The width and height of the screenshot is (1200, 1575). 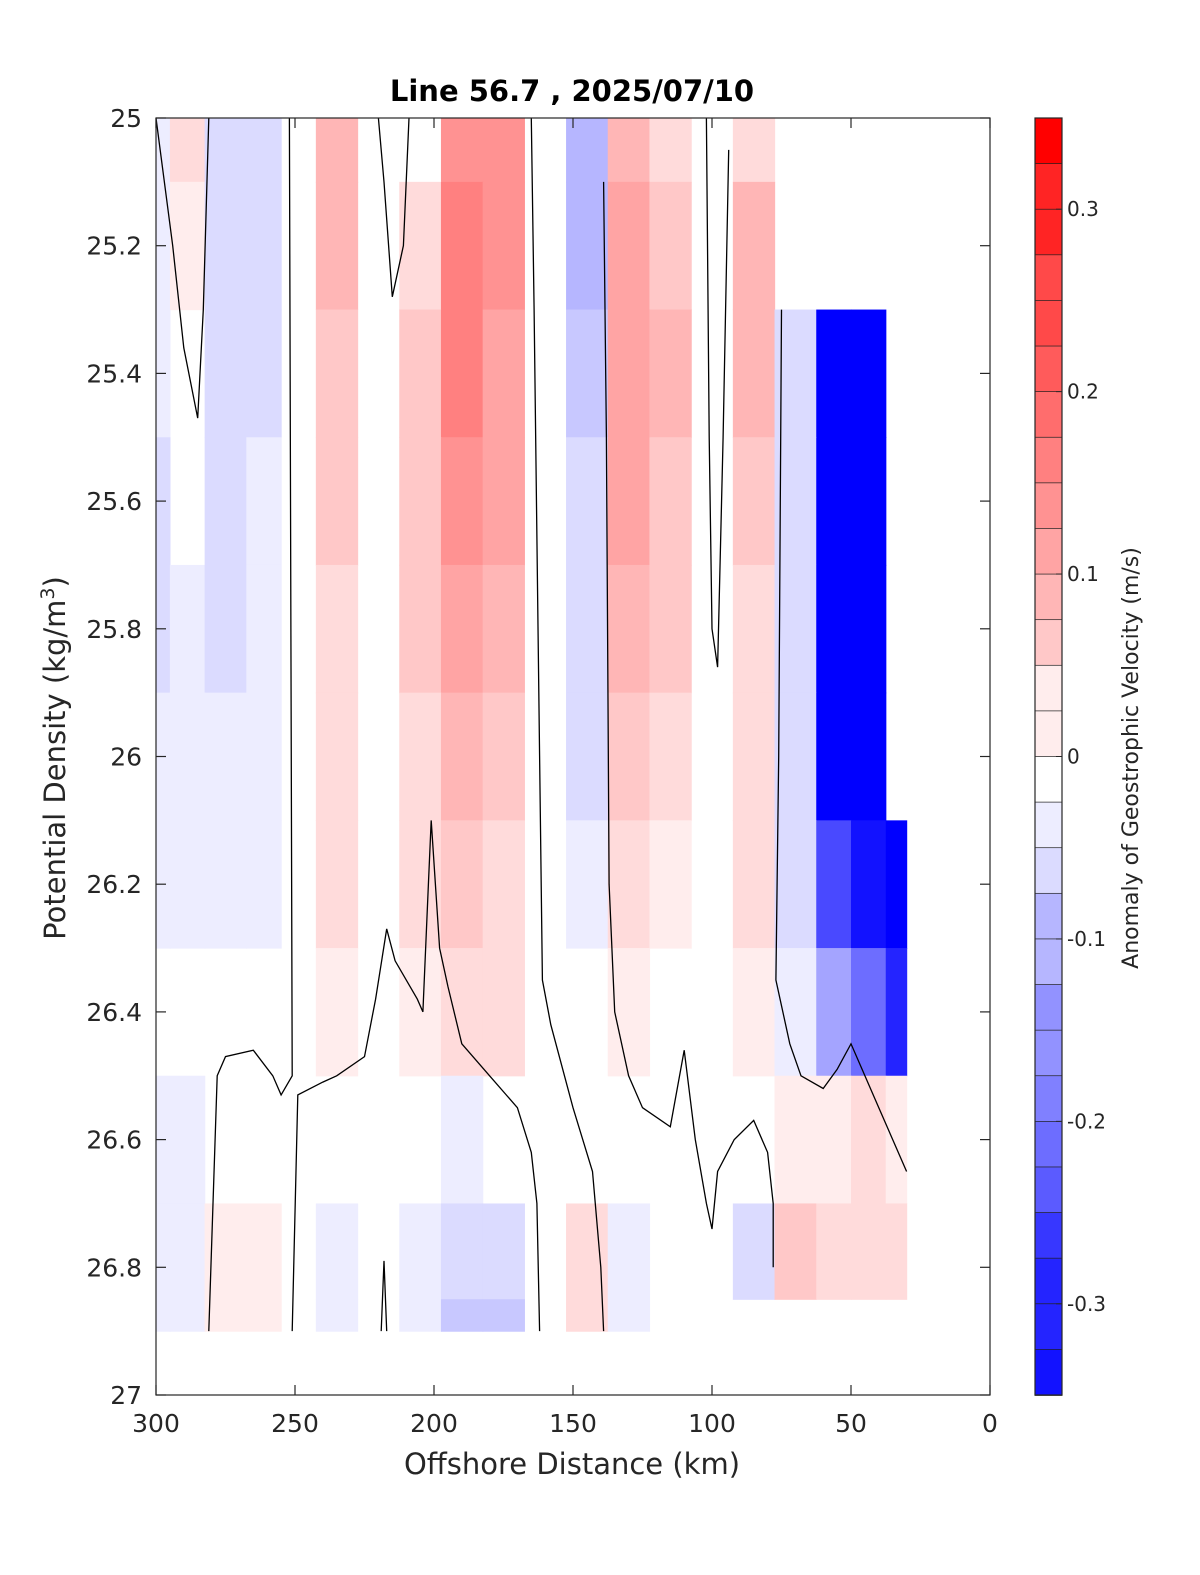 I want to click on y-axis-label-close: ), so click(x=55, y=581).